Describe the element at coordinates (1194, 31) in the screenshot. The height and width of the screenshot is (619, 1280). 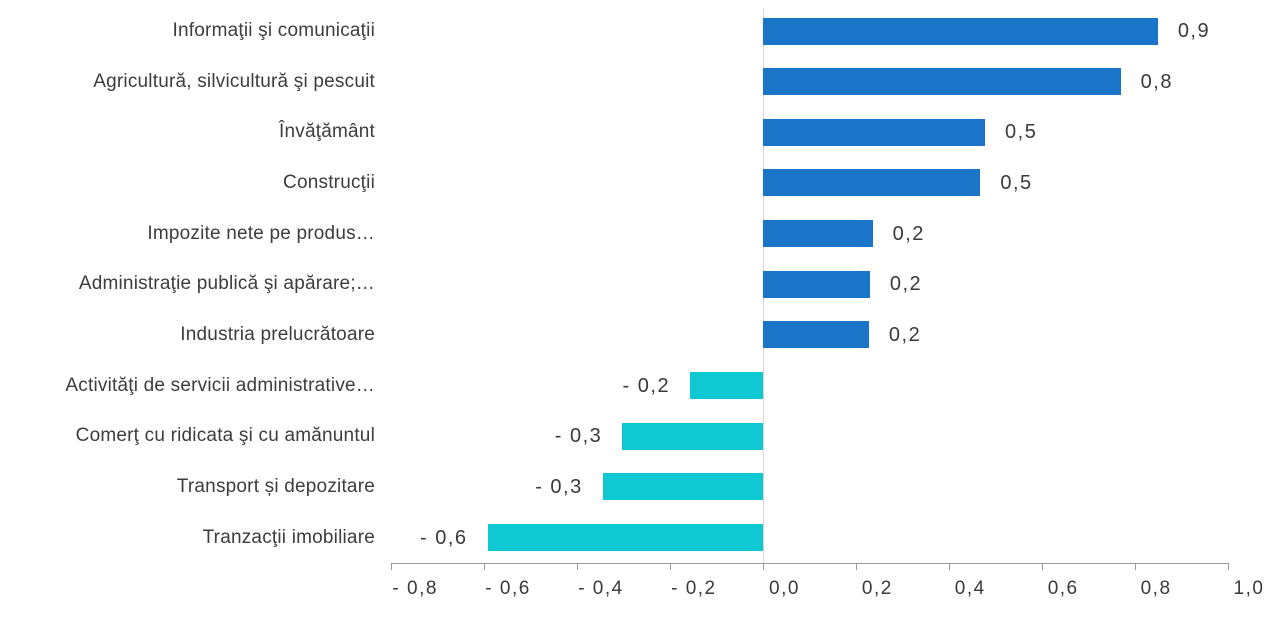
I see `value-label: 0,9` at that location.